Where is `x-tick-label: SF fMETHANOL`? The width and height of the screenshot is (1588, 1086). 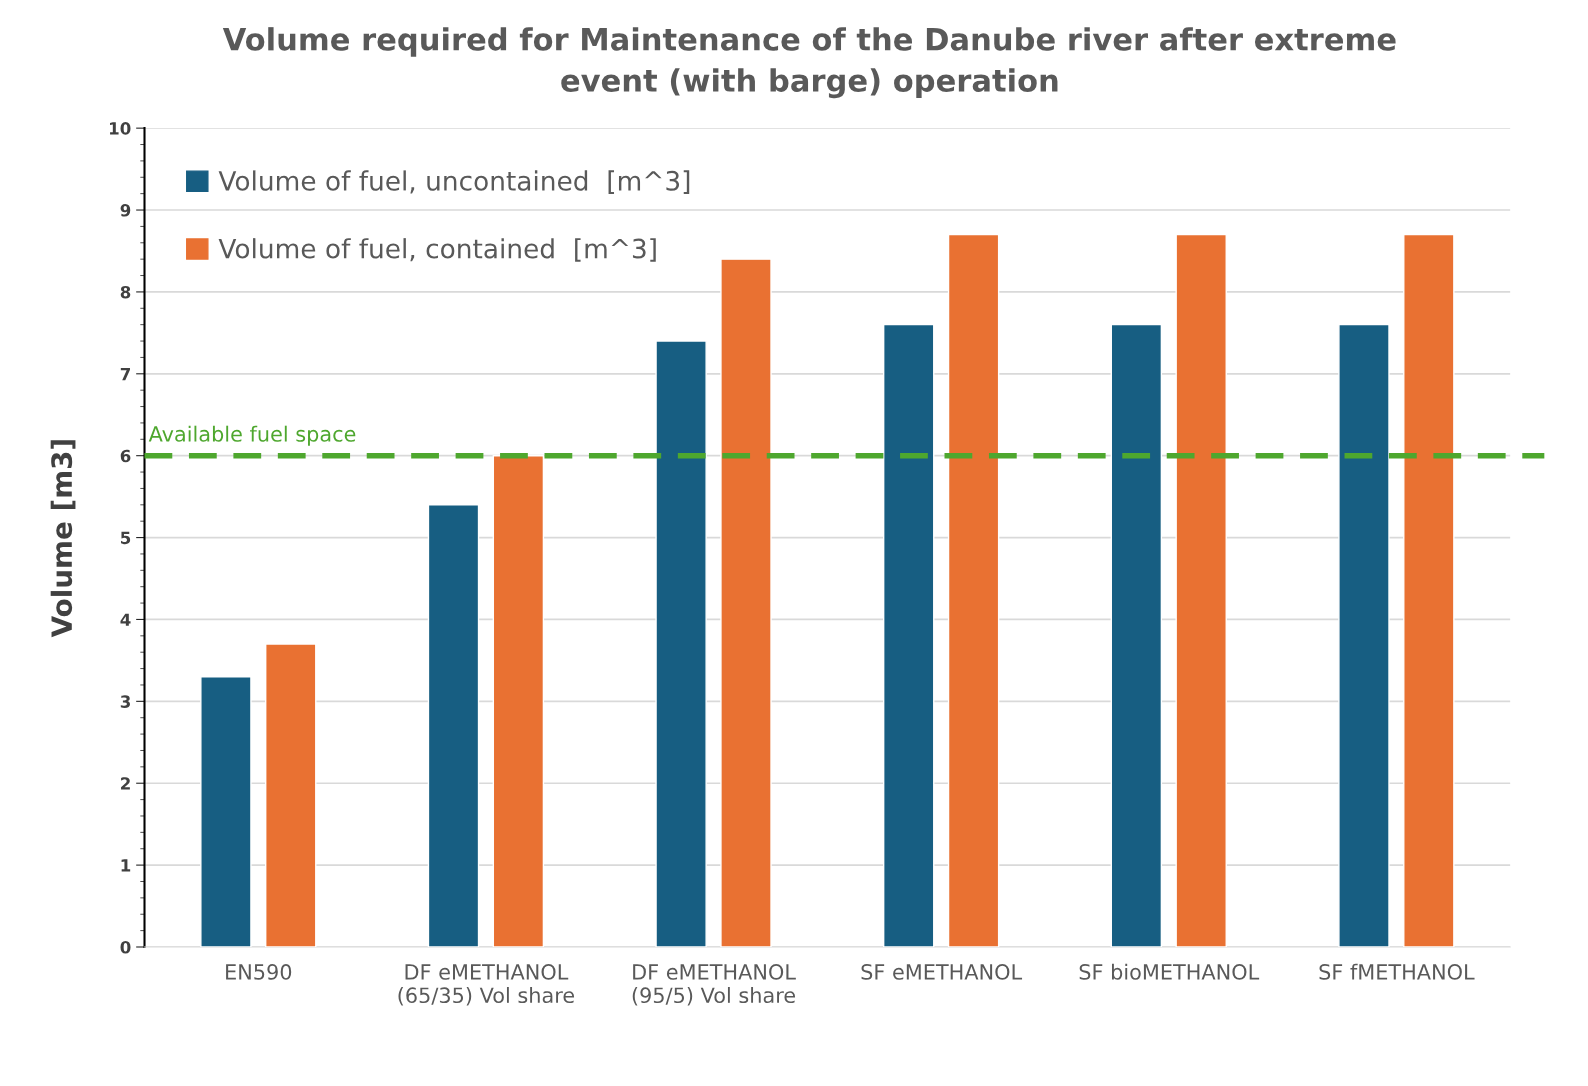 x-tick-label: SF fMETHANOL is located at coordinates (1397, 971).